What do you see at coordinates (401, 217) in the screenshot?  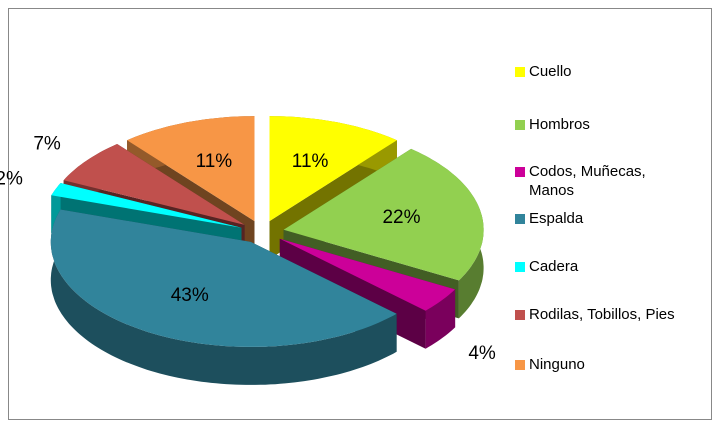 I see `data-label: 22%` at bounding box center [401, 217].